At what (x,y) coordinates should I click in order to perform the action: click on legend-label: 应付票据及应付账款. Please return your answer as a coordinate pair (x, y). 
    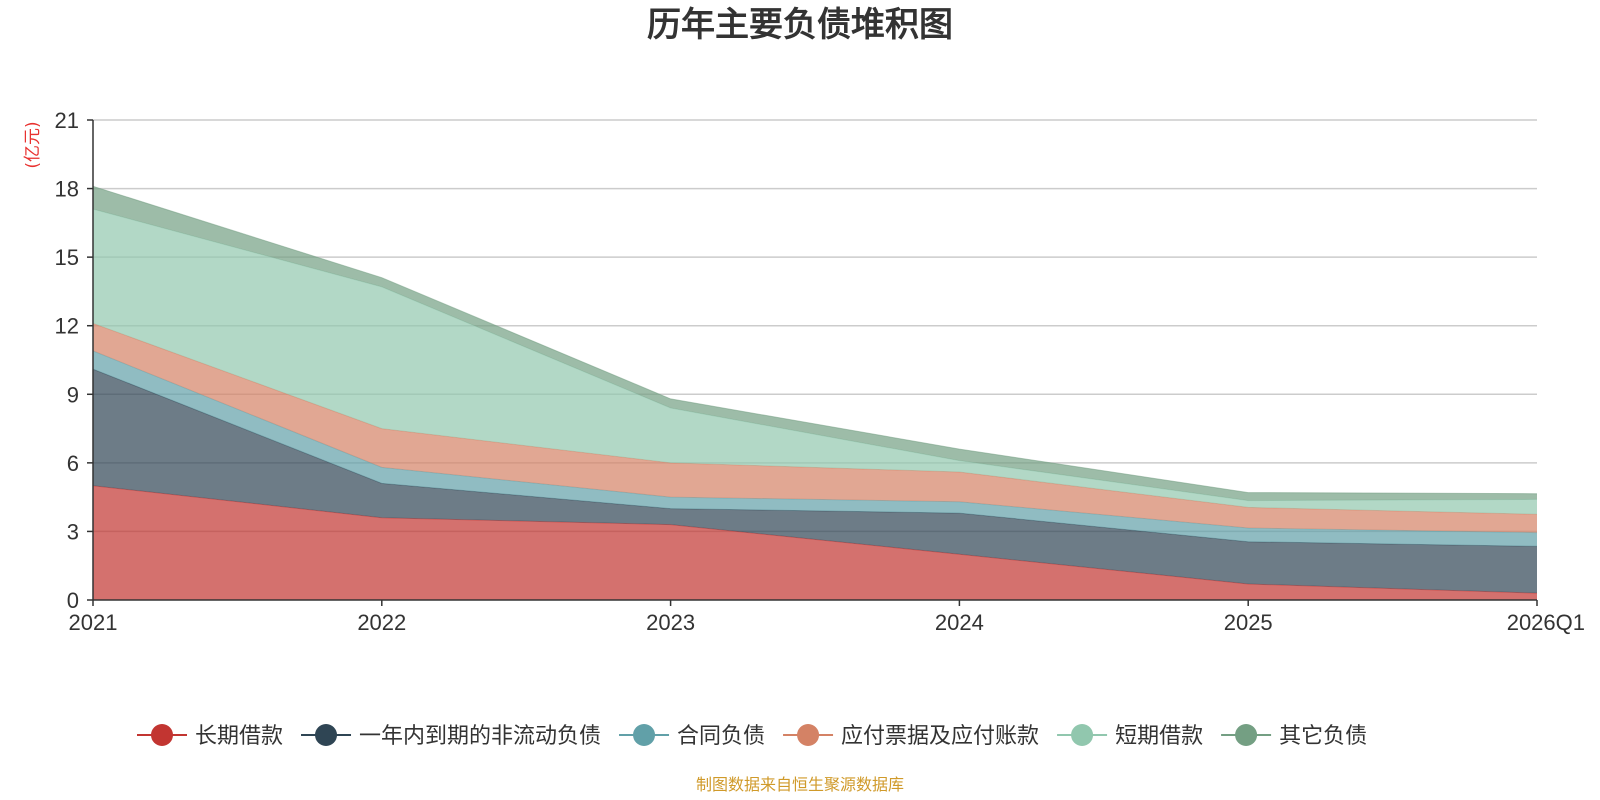
    Looking at the image, I should click on (940, 736).